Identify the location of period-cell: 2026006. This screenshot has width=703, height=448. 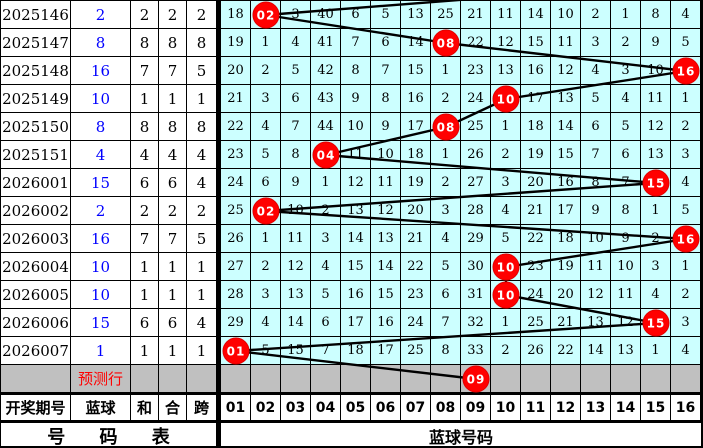
(36, 323).